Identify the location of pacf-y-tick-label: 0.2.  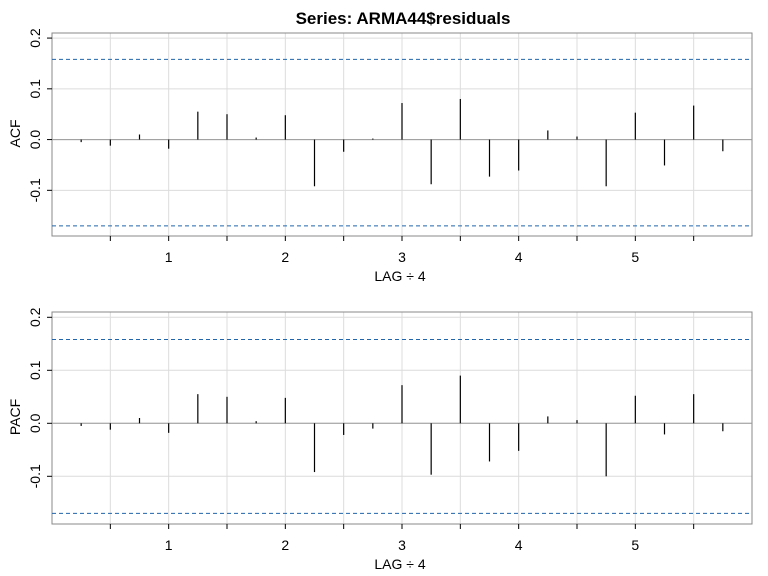
(35, 317).